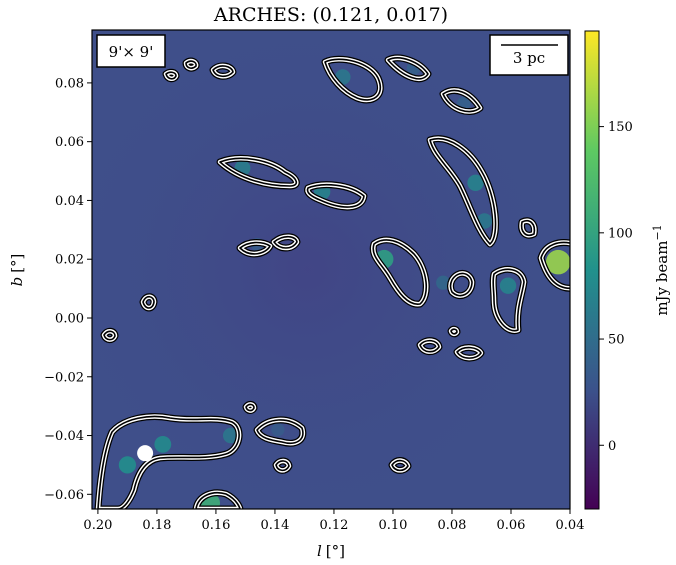  Describe the element at coordinates (215, 525) in the screenshot. I see `x-tick-label: 0.16` at that location.